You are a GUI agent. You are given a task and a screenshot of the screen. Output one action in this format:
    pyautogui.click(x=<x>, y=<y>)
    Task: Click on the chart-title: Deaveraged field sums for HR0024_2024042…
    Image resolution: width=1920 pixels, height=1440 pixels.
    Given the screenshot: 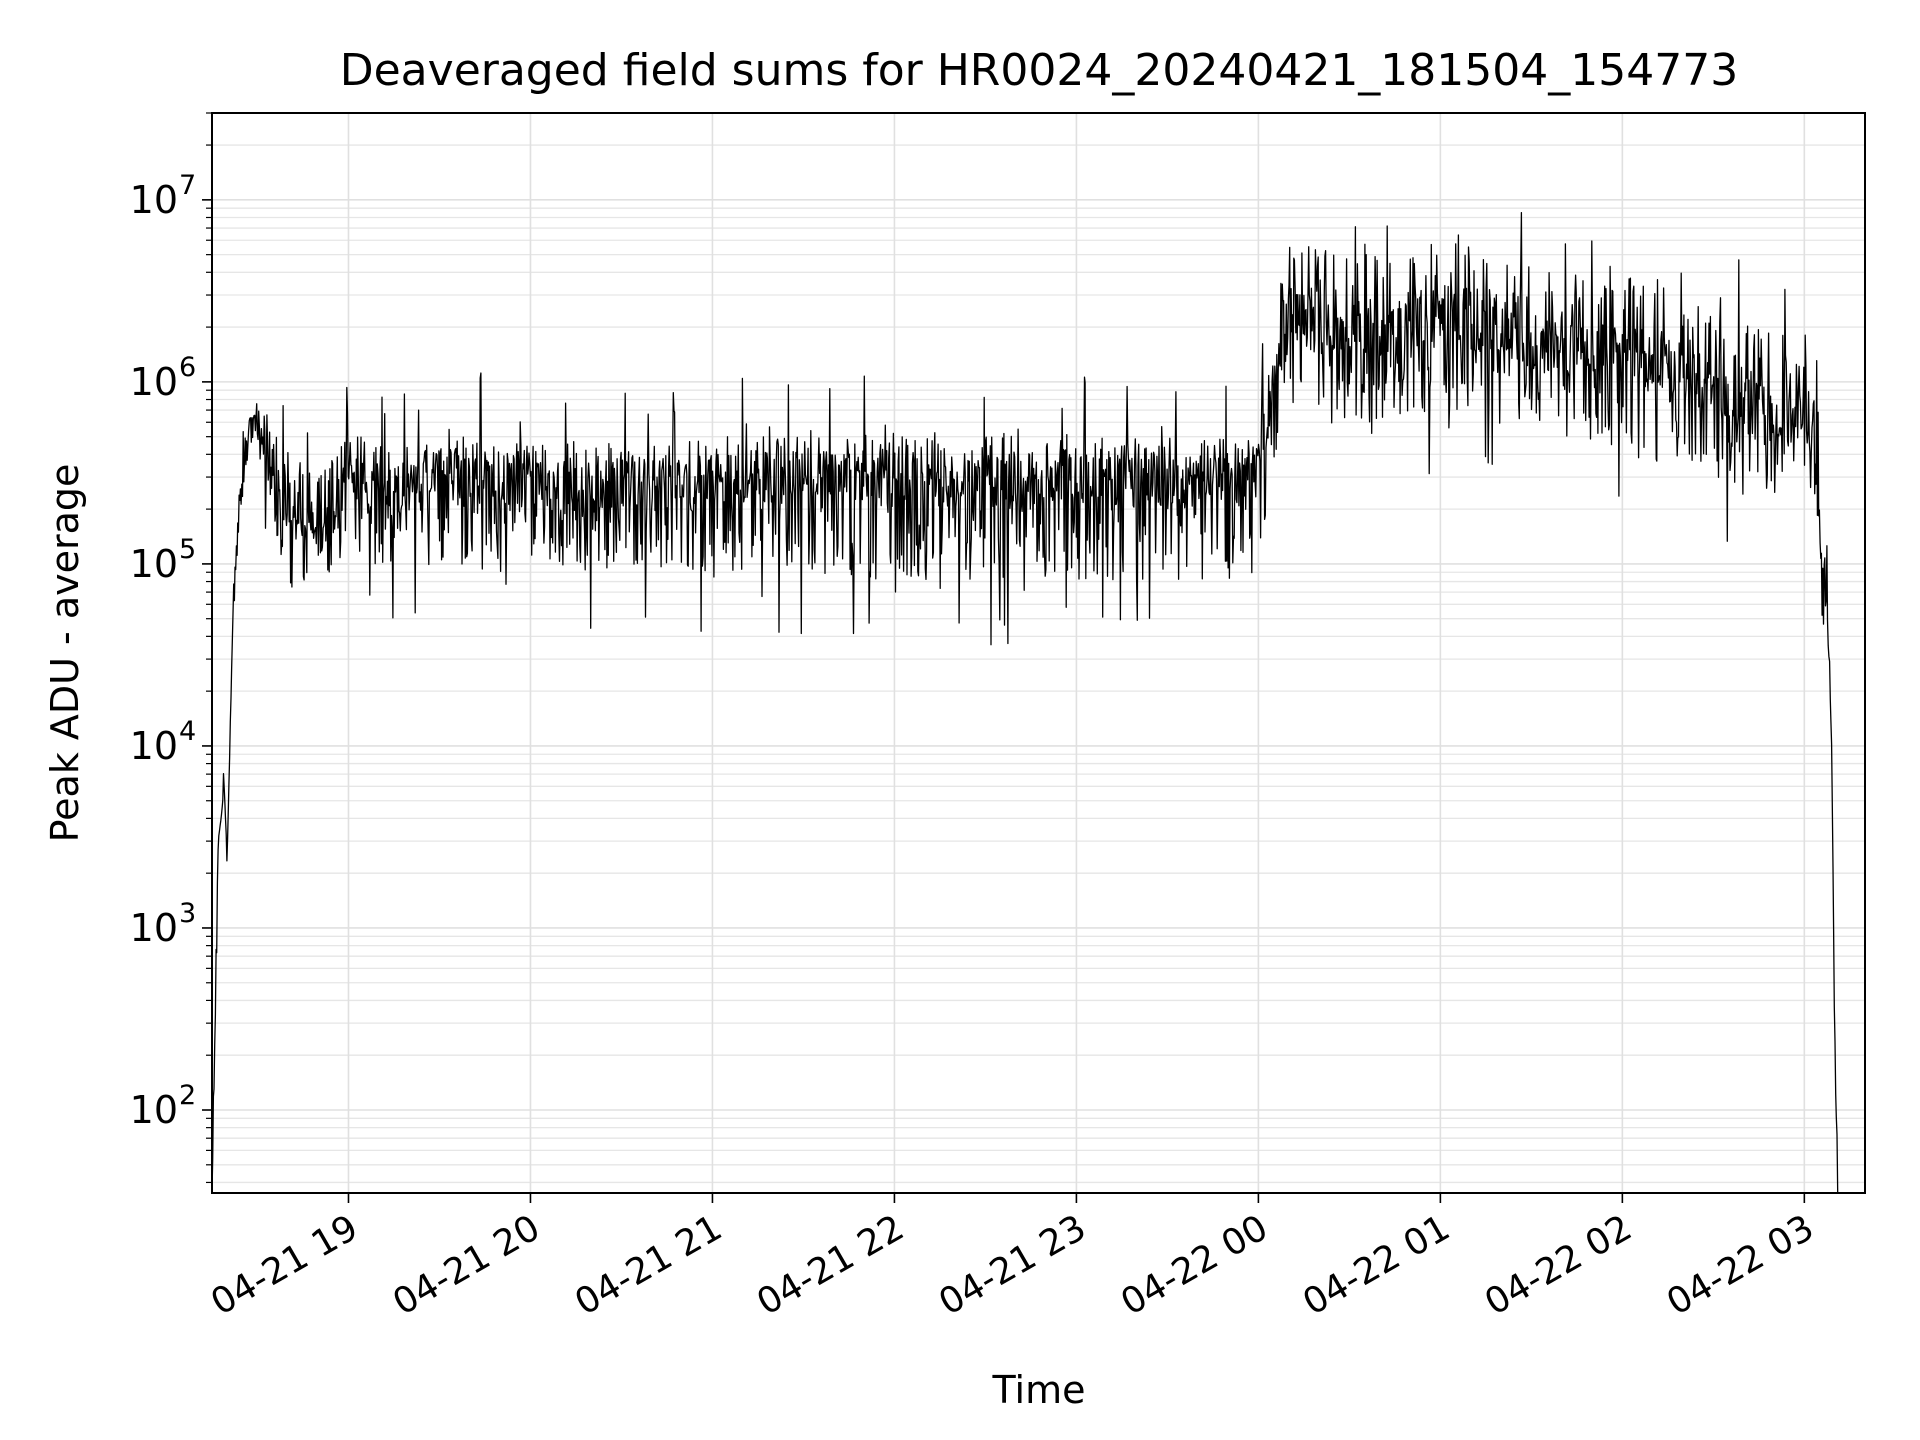 What is the action you would take?
    pyautogui.click(x=1039, y=70)
    